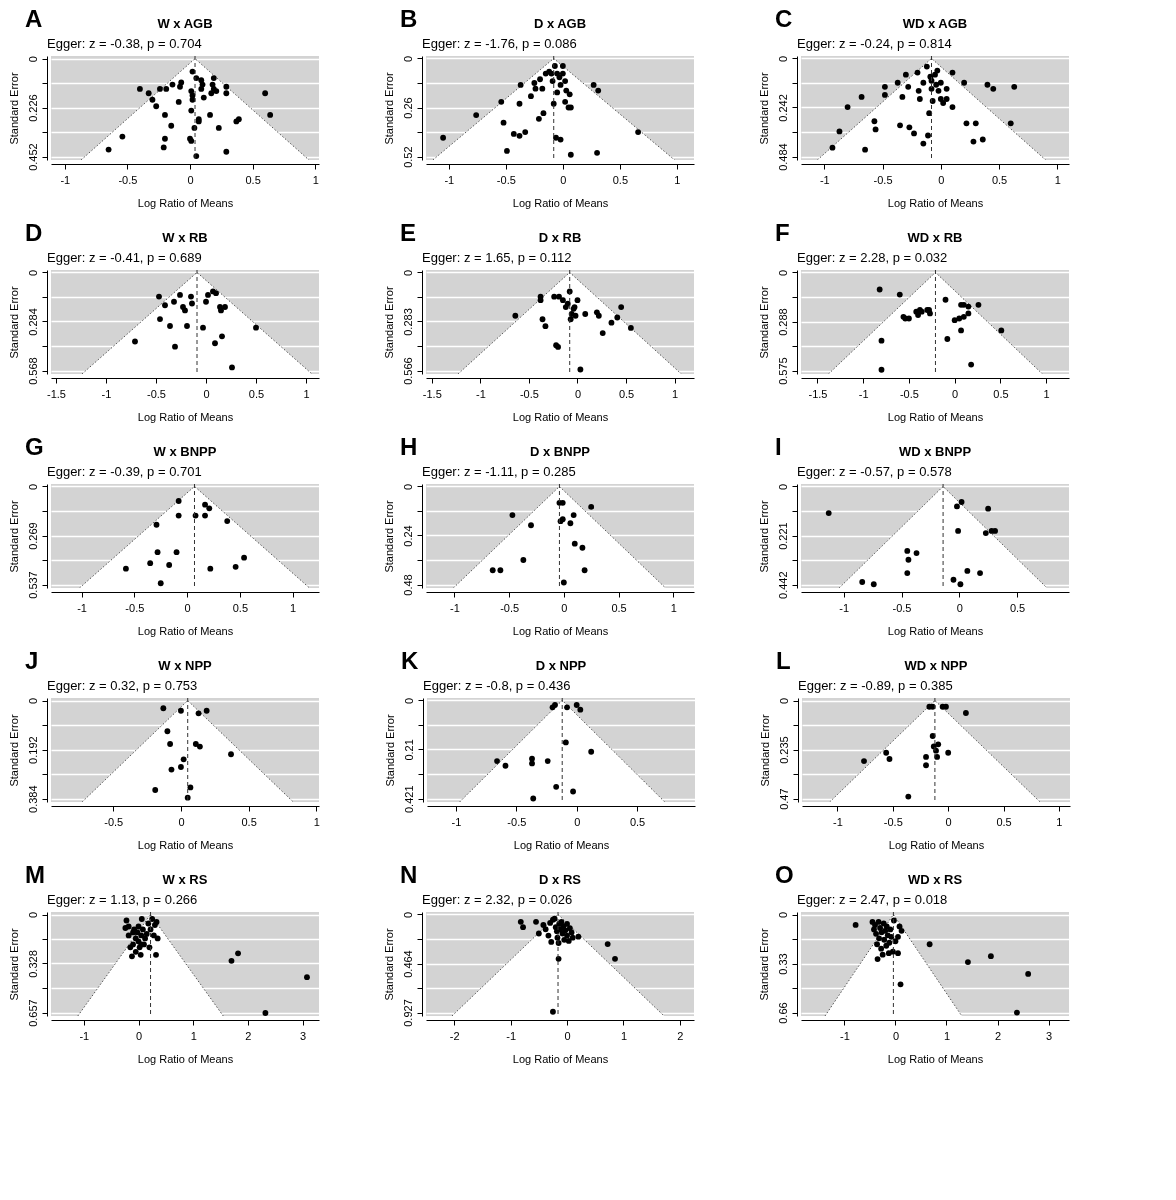  I want to click on y-tick-label: 0.575, so click(782, 371).